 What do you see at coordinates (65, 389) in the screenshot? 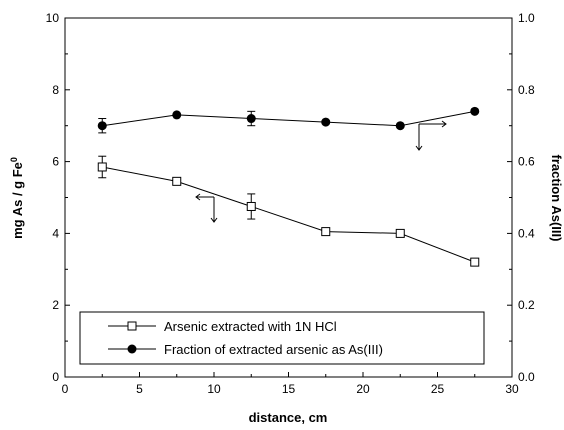
I see `x-tick-label-0: 0` at bounding box center [65, 389].